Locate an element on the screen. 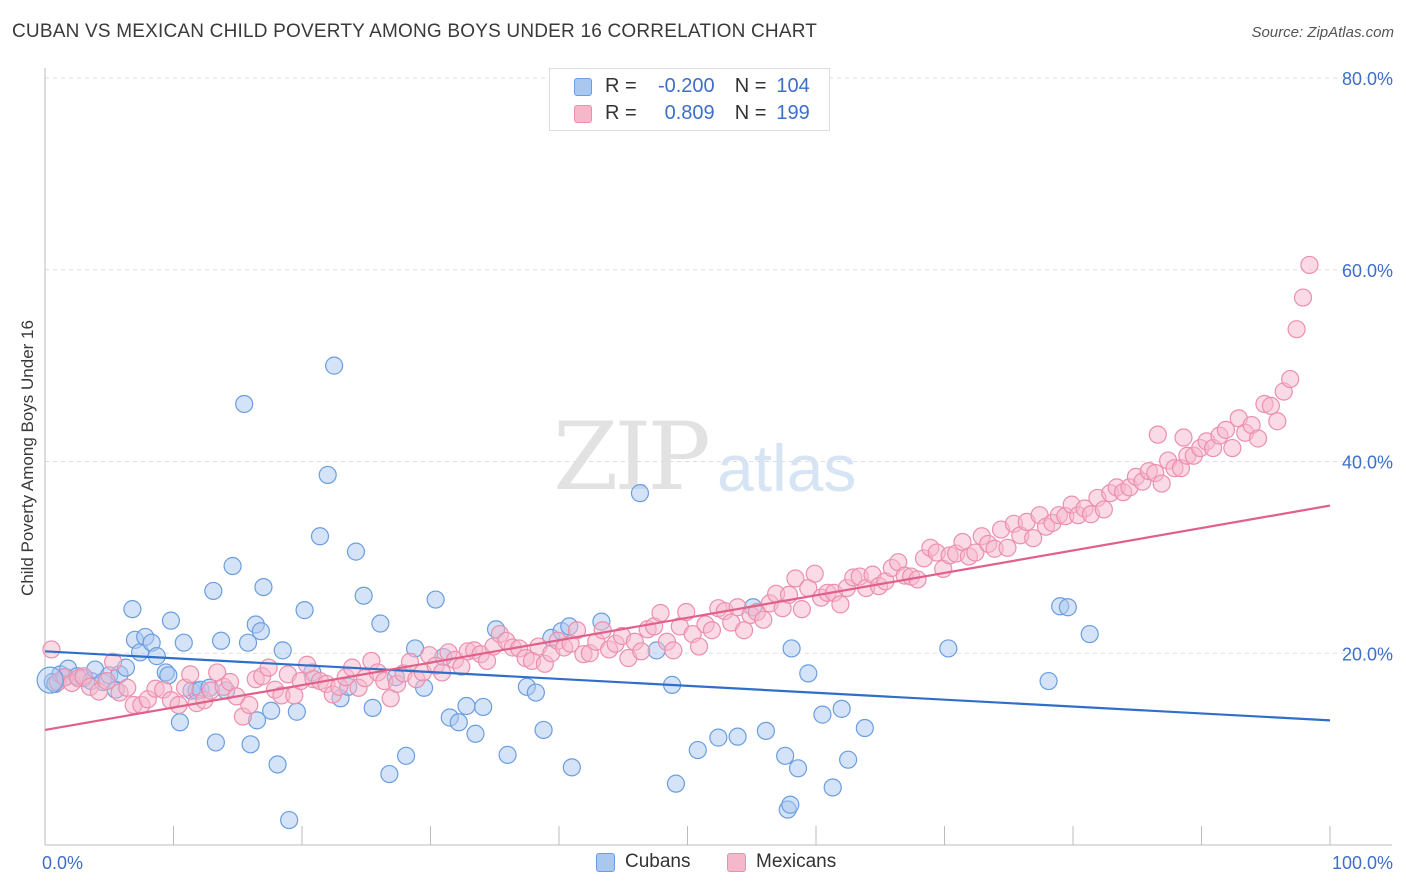 The height and width of the screenshot is (892, 1406). cubans-n-label: N = is located at coordinates (750, 86).